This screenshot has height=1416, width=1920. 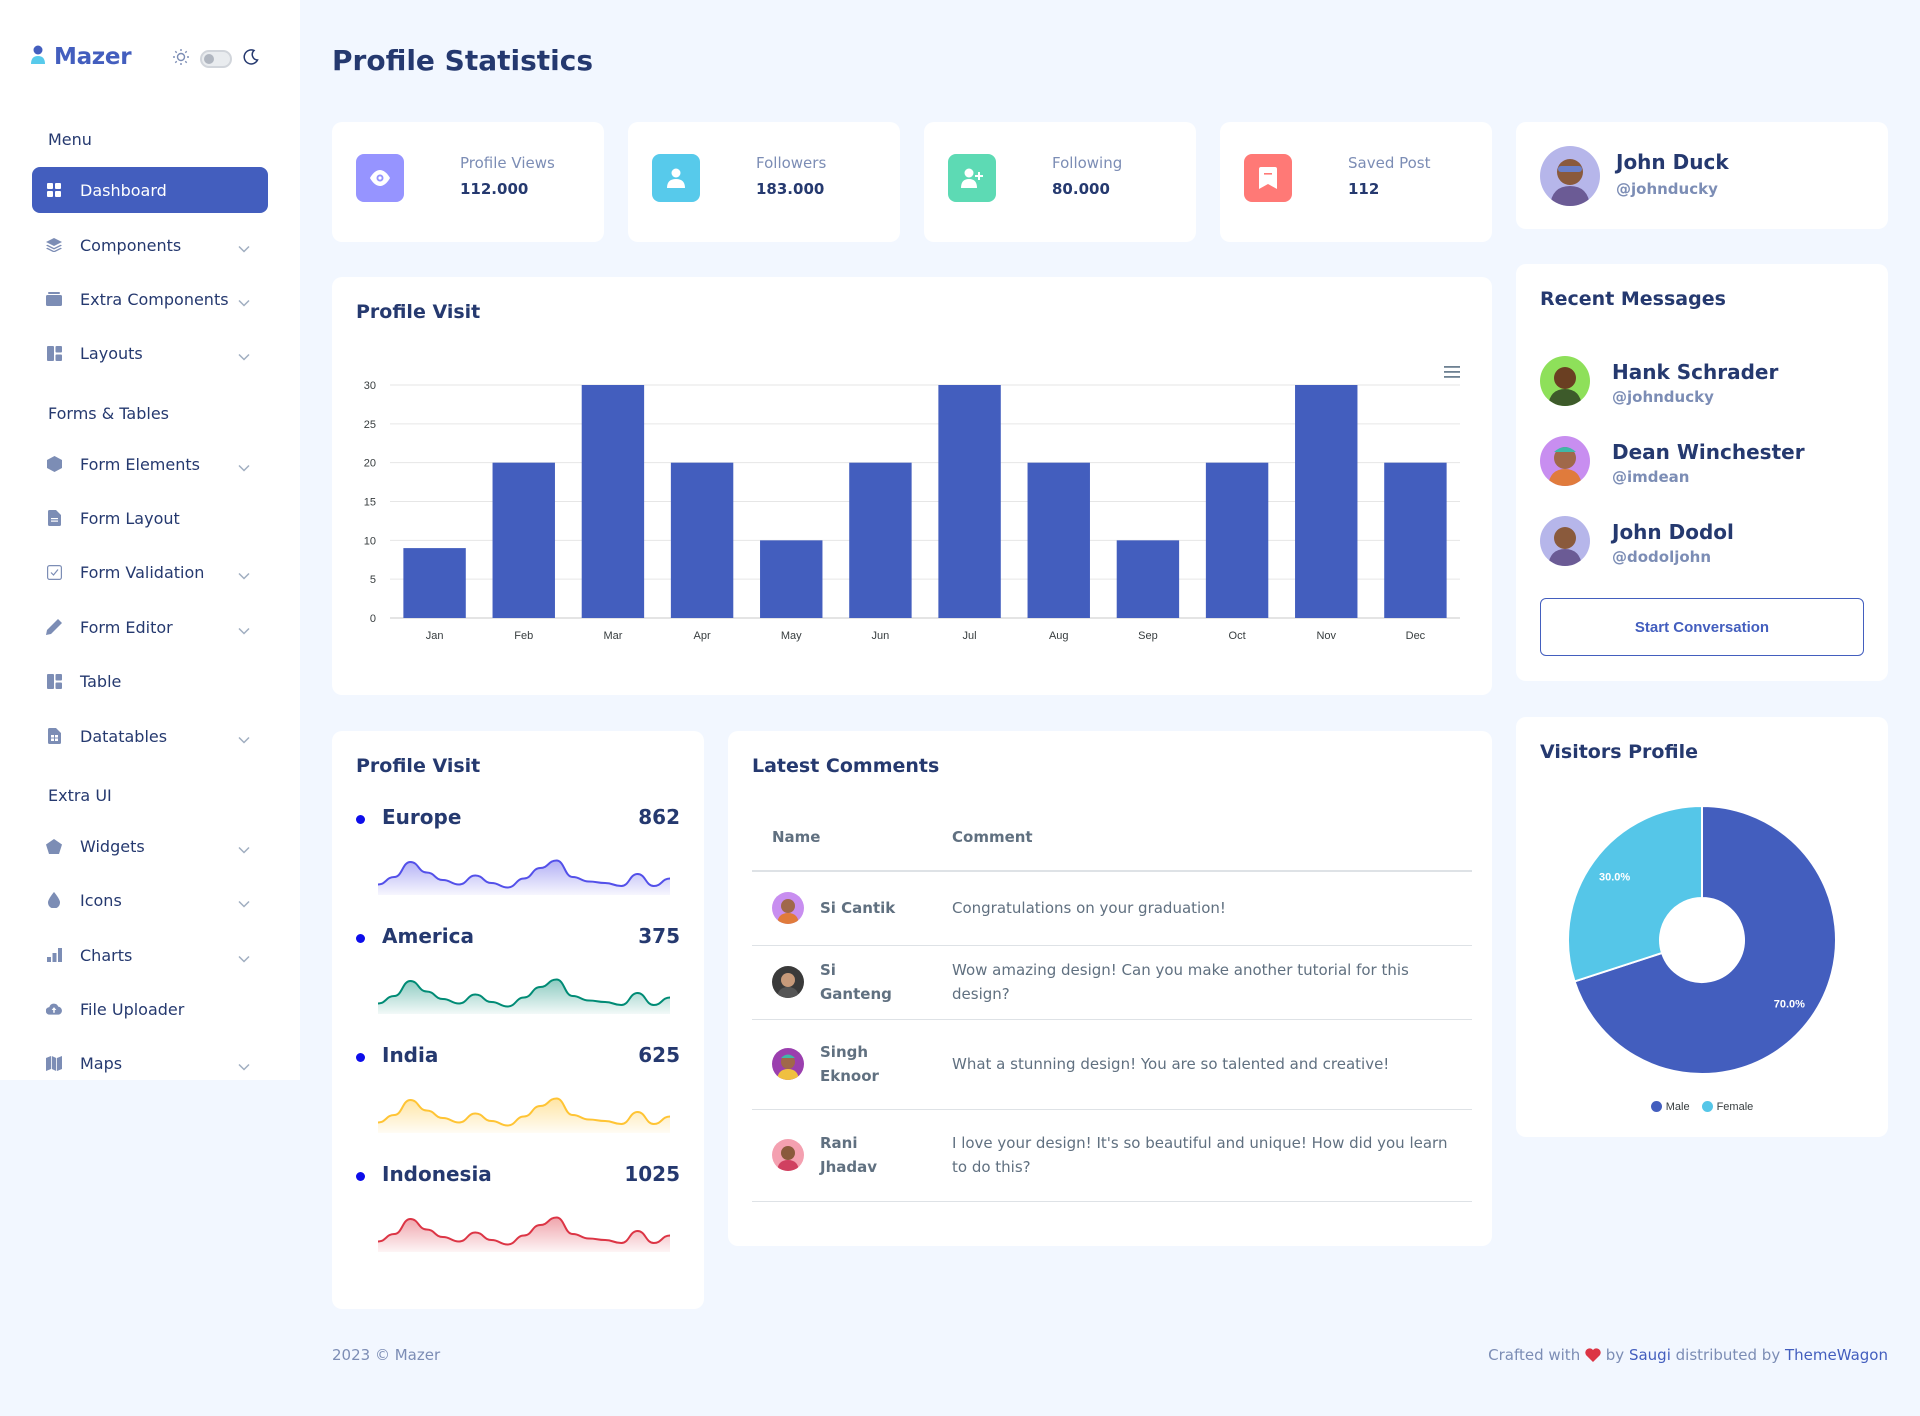 I want to click on region-name: America, so click(x=428, y=936).